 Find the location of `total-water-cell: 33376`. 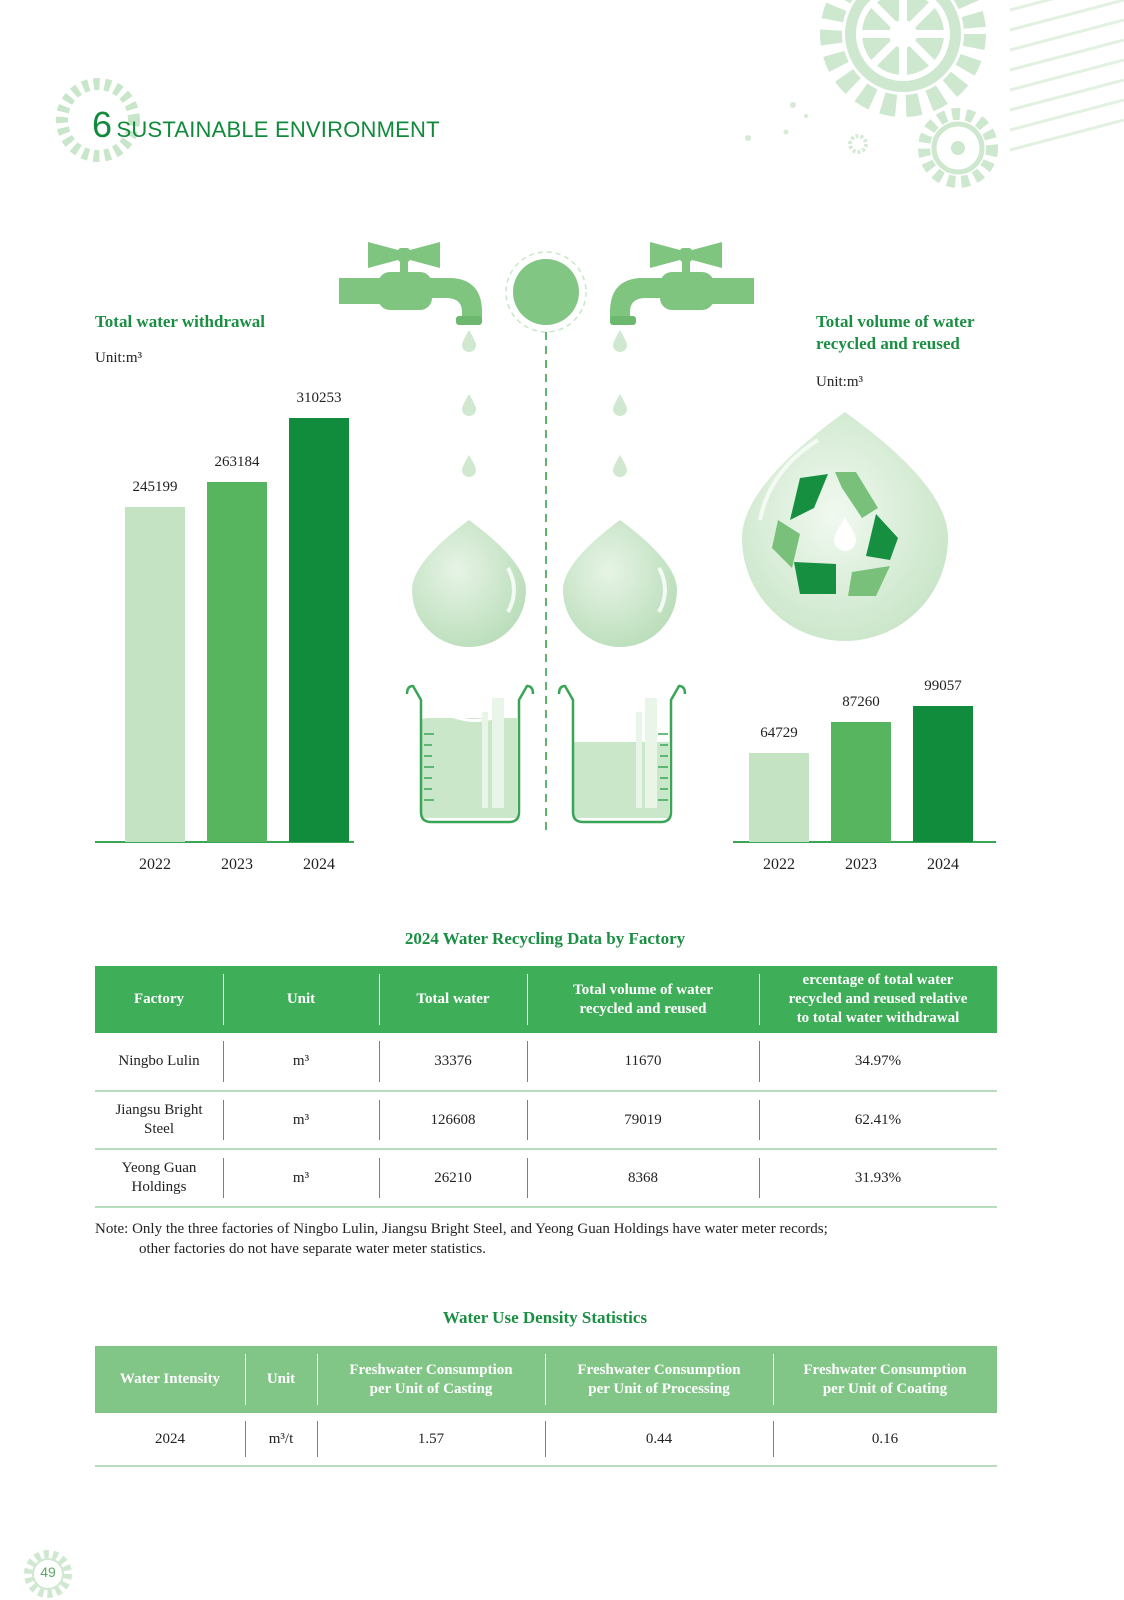

total-water-cell: 33376 is located at coordinates (453, 1062).